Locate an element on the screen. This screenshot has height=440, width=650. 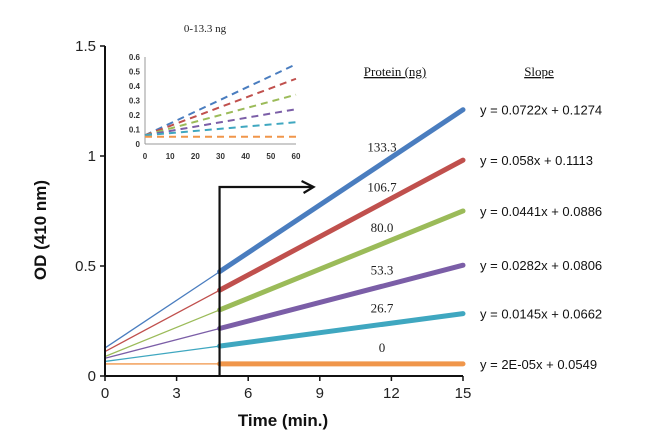
series-label-2: 80.0 is located at coordinates (382, 227).